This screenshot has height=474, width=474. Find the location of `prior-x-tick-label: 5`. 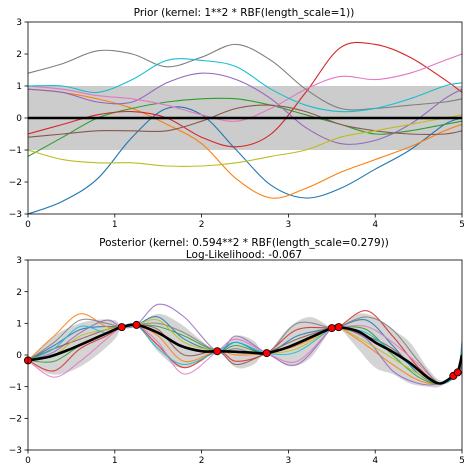

prior-x-tick-label: 5 is located at coordinates (462, 225).